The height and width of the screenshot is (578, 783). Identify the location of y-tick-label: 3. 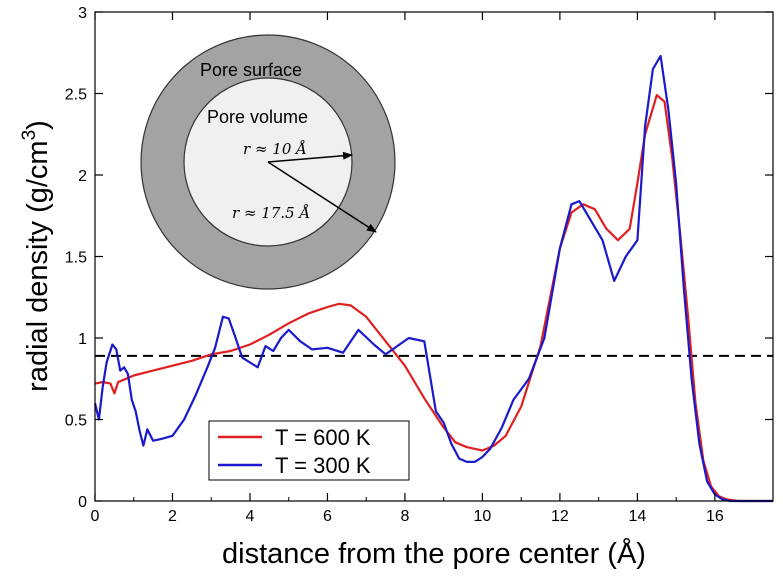
(82, 13).